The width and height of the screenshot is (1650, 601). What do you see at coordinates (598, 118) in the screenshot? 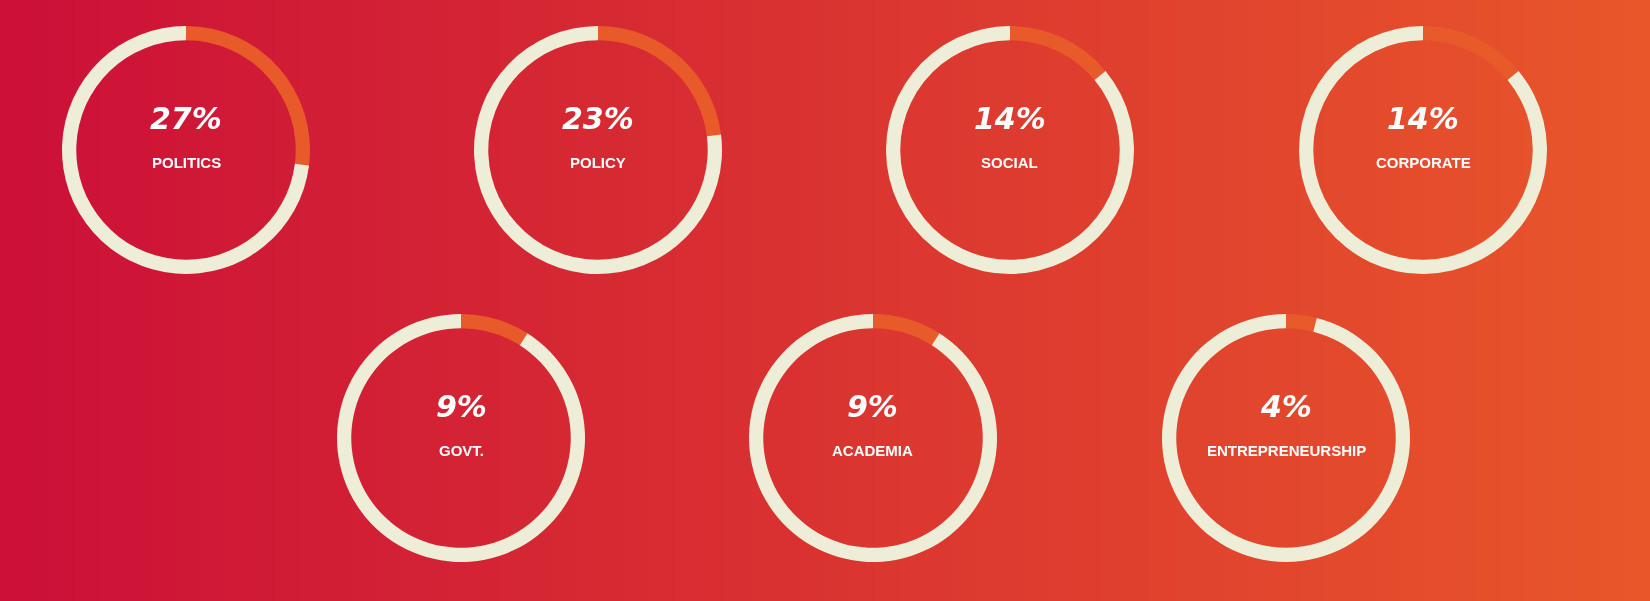
I see `data-label: 23%` at bounding box center [598, 118].